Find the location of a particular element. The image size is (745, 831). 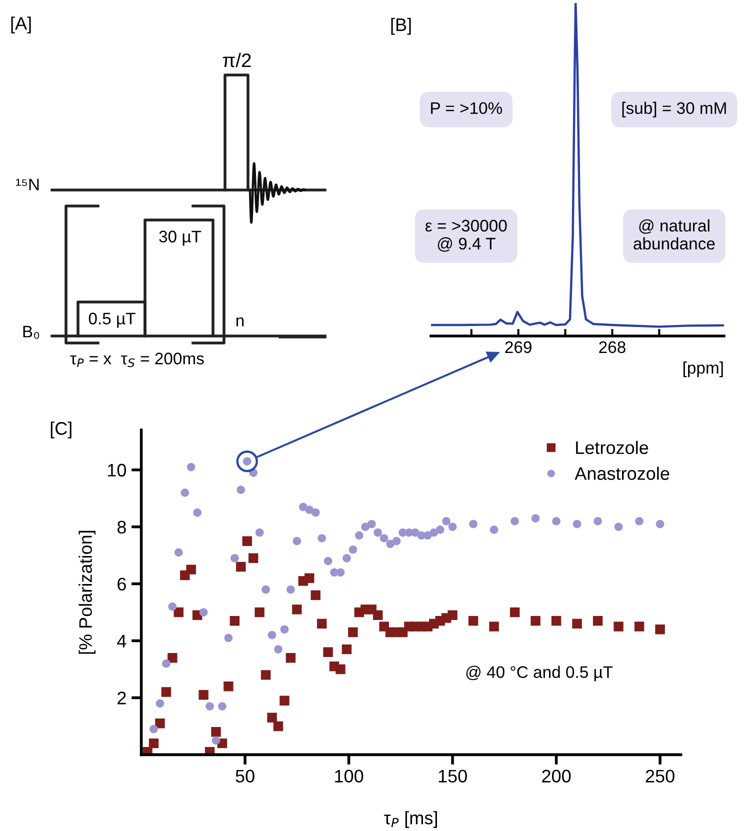

annotation: ε = >30000 @ 9.4 T is located at coordinates (466, 236).